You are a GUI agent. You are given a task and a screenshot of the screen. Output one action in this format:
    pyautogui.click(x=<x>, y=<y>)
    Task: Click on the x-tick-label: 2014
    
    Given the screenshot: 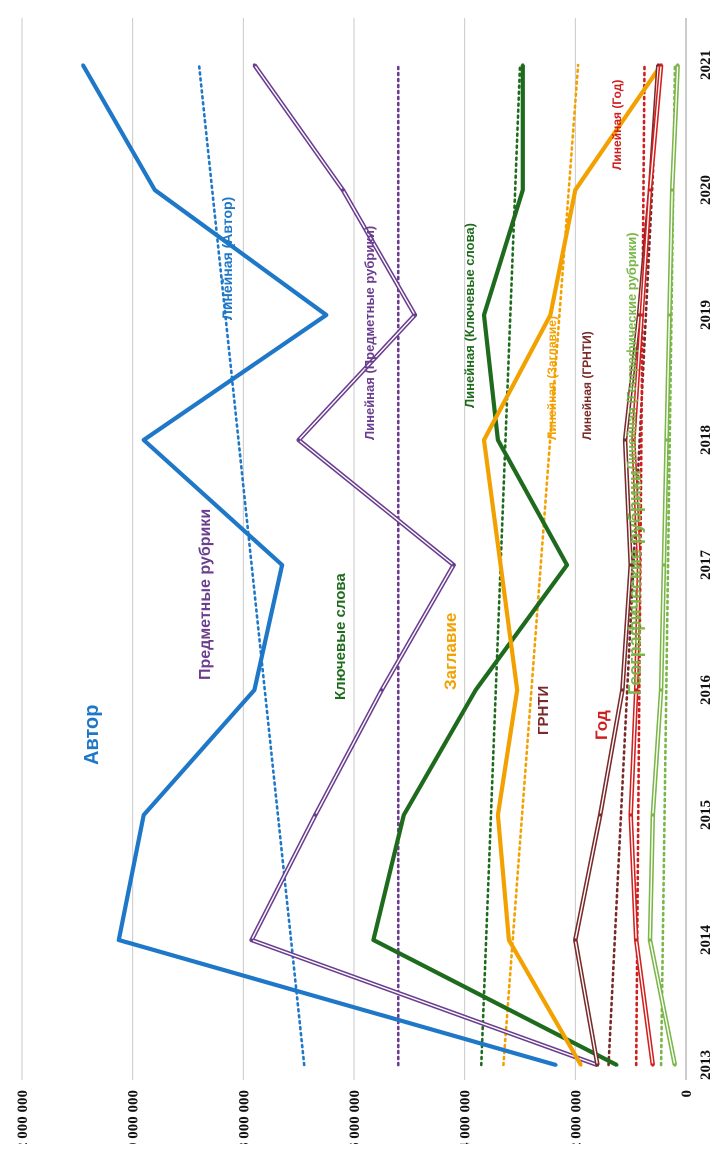 What is the action you would take?
    pyautogui.click(x=706, y=940)
    